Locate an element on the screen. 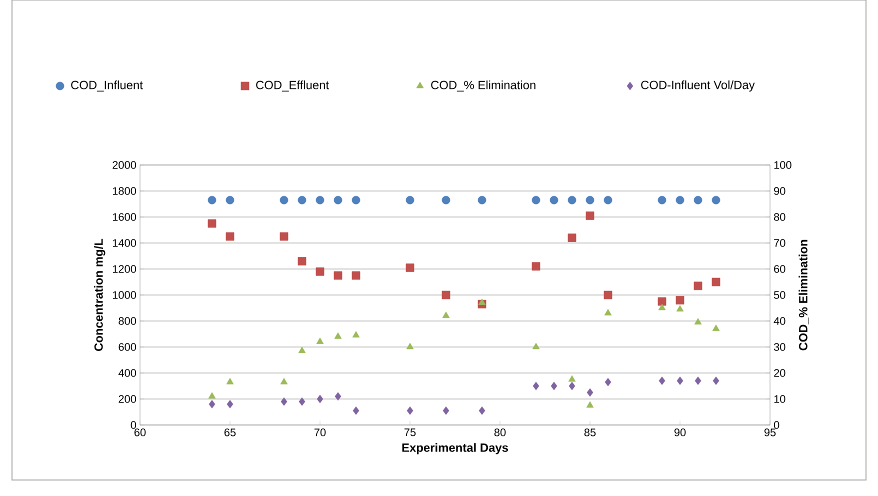  y-tick-label: 200 is located at coordinates (127, 399).